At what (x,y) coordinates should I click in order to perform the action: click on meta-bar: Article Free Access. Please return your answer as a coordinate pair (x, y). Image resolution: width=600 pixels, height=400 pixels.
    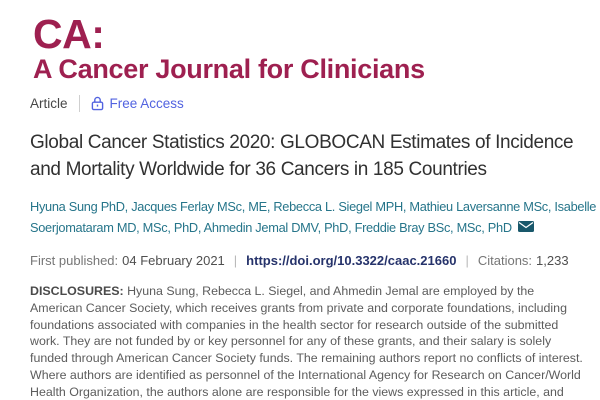
    Looking at the image, I should click on (315, 103).